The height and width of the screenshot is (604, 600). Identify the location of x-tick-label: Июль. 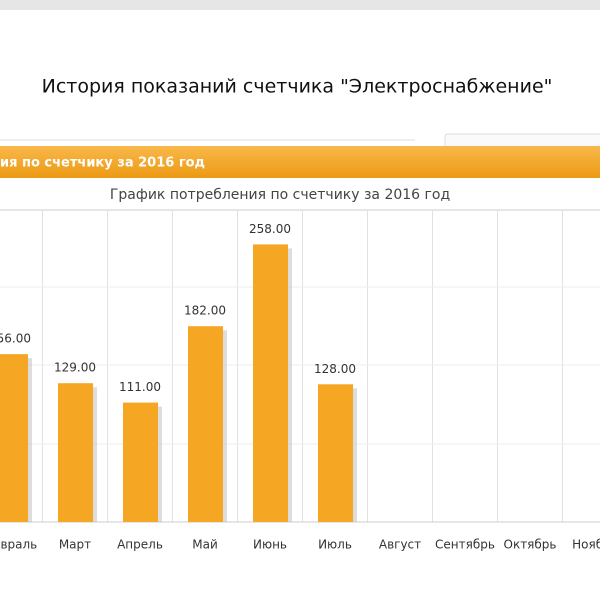
(335, 545).